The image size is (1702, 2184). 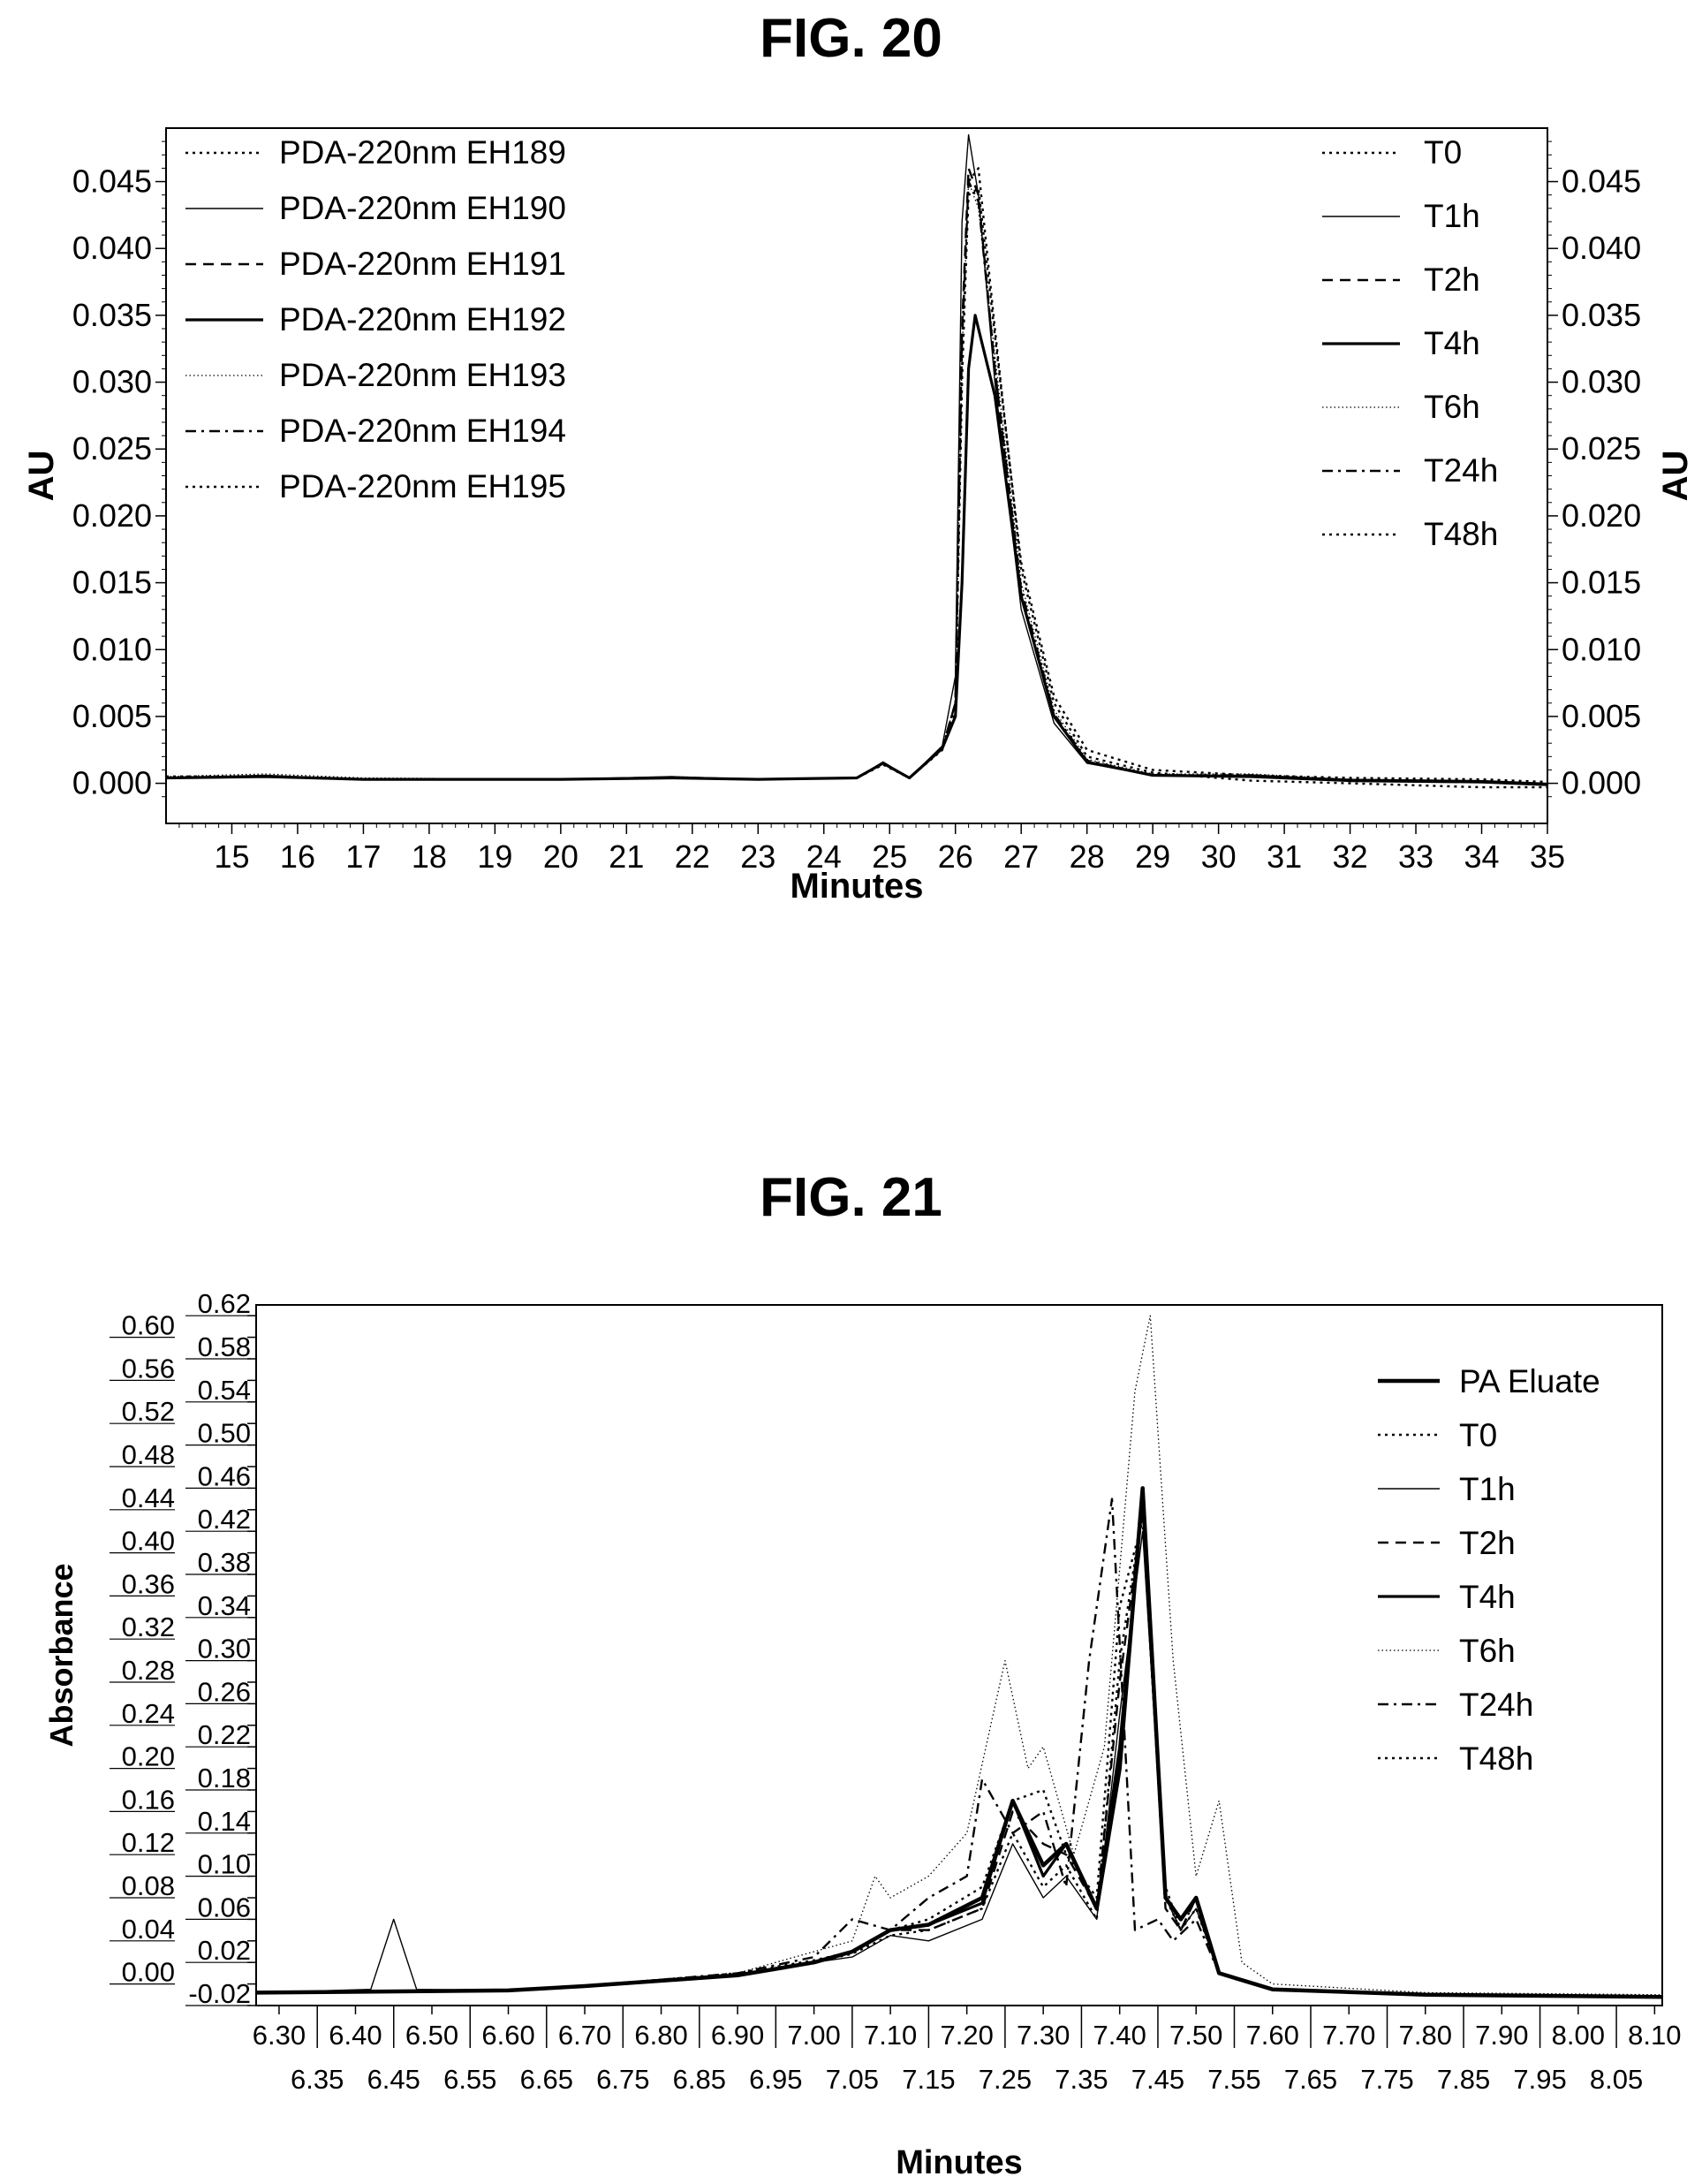 I want to click on fig21-x-tick-label-upper: 7.30, so click(x=1043, y=2035).